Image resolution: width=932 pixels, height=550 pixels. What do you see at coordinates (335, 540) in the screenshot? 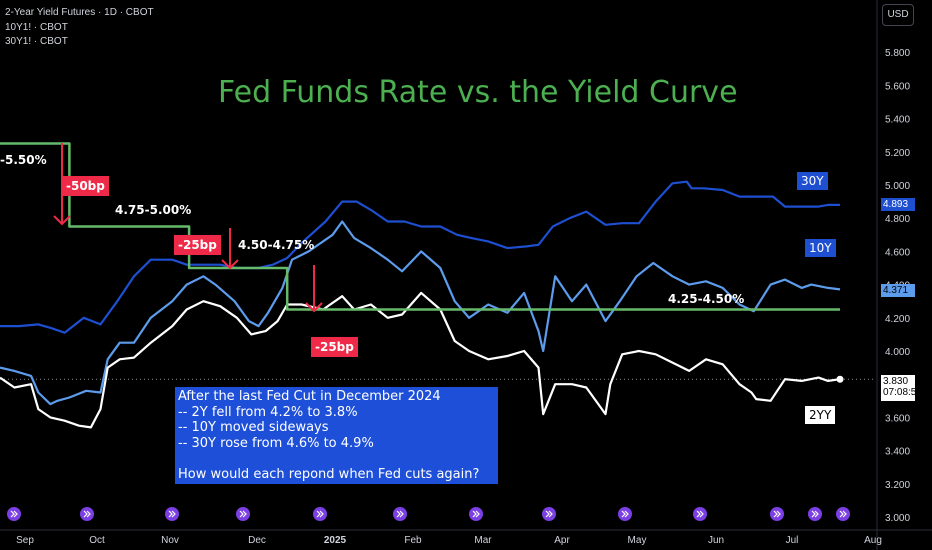
I see `x-tick-label: 2025` at bounding box center [335, 540].